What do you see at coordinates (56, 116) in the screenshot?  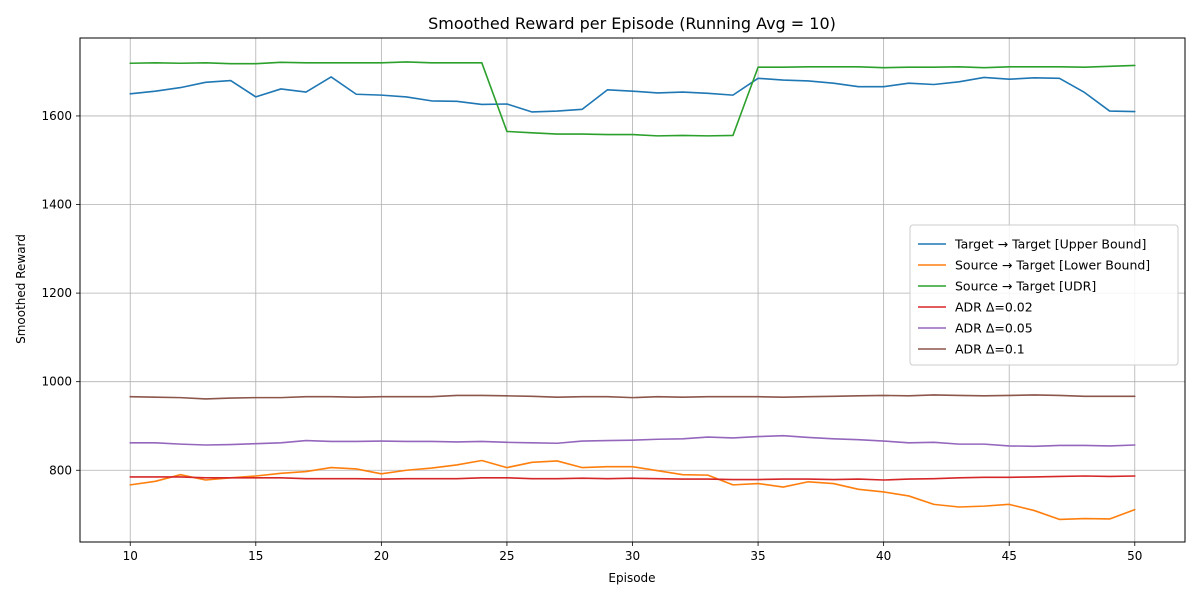 I see `y-tick-label: 1600` at bounding box center [56, 116].